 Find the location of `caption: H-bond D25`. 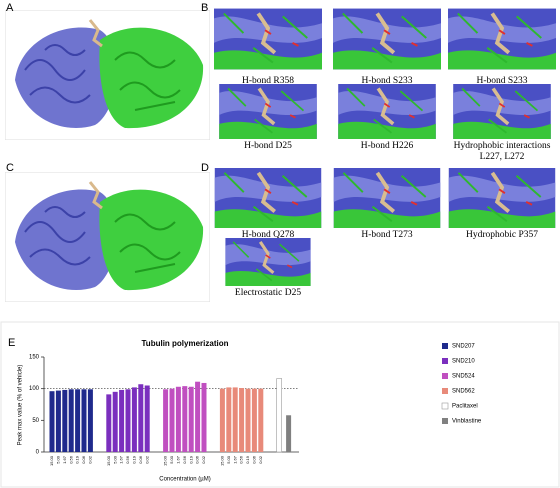

caption: H-bond D25 is located at coordinates (268, 146).